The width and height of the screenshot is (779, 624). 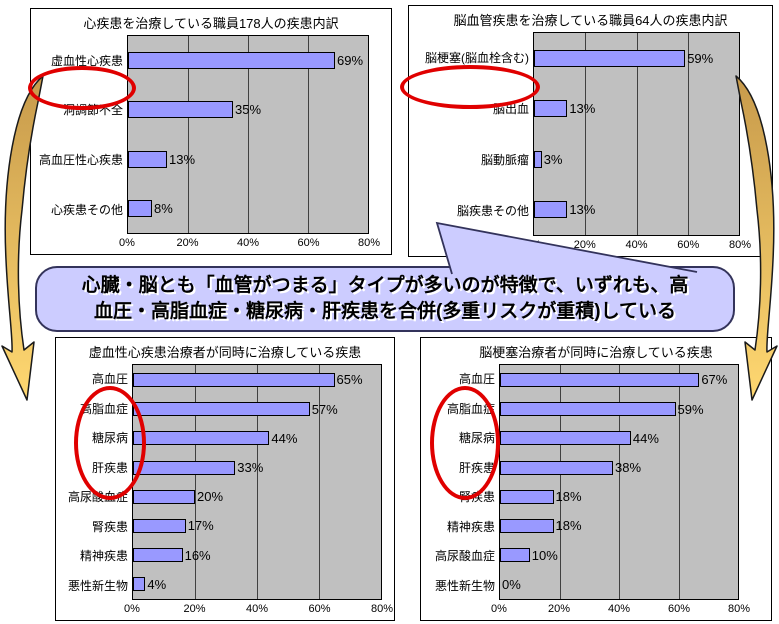 I want to click on bar-value: 35%, so click(x=248, y=110).